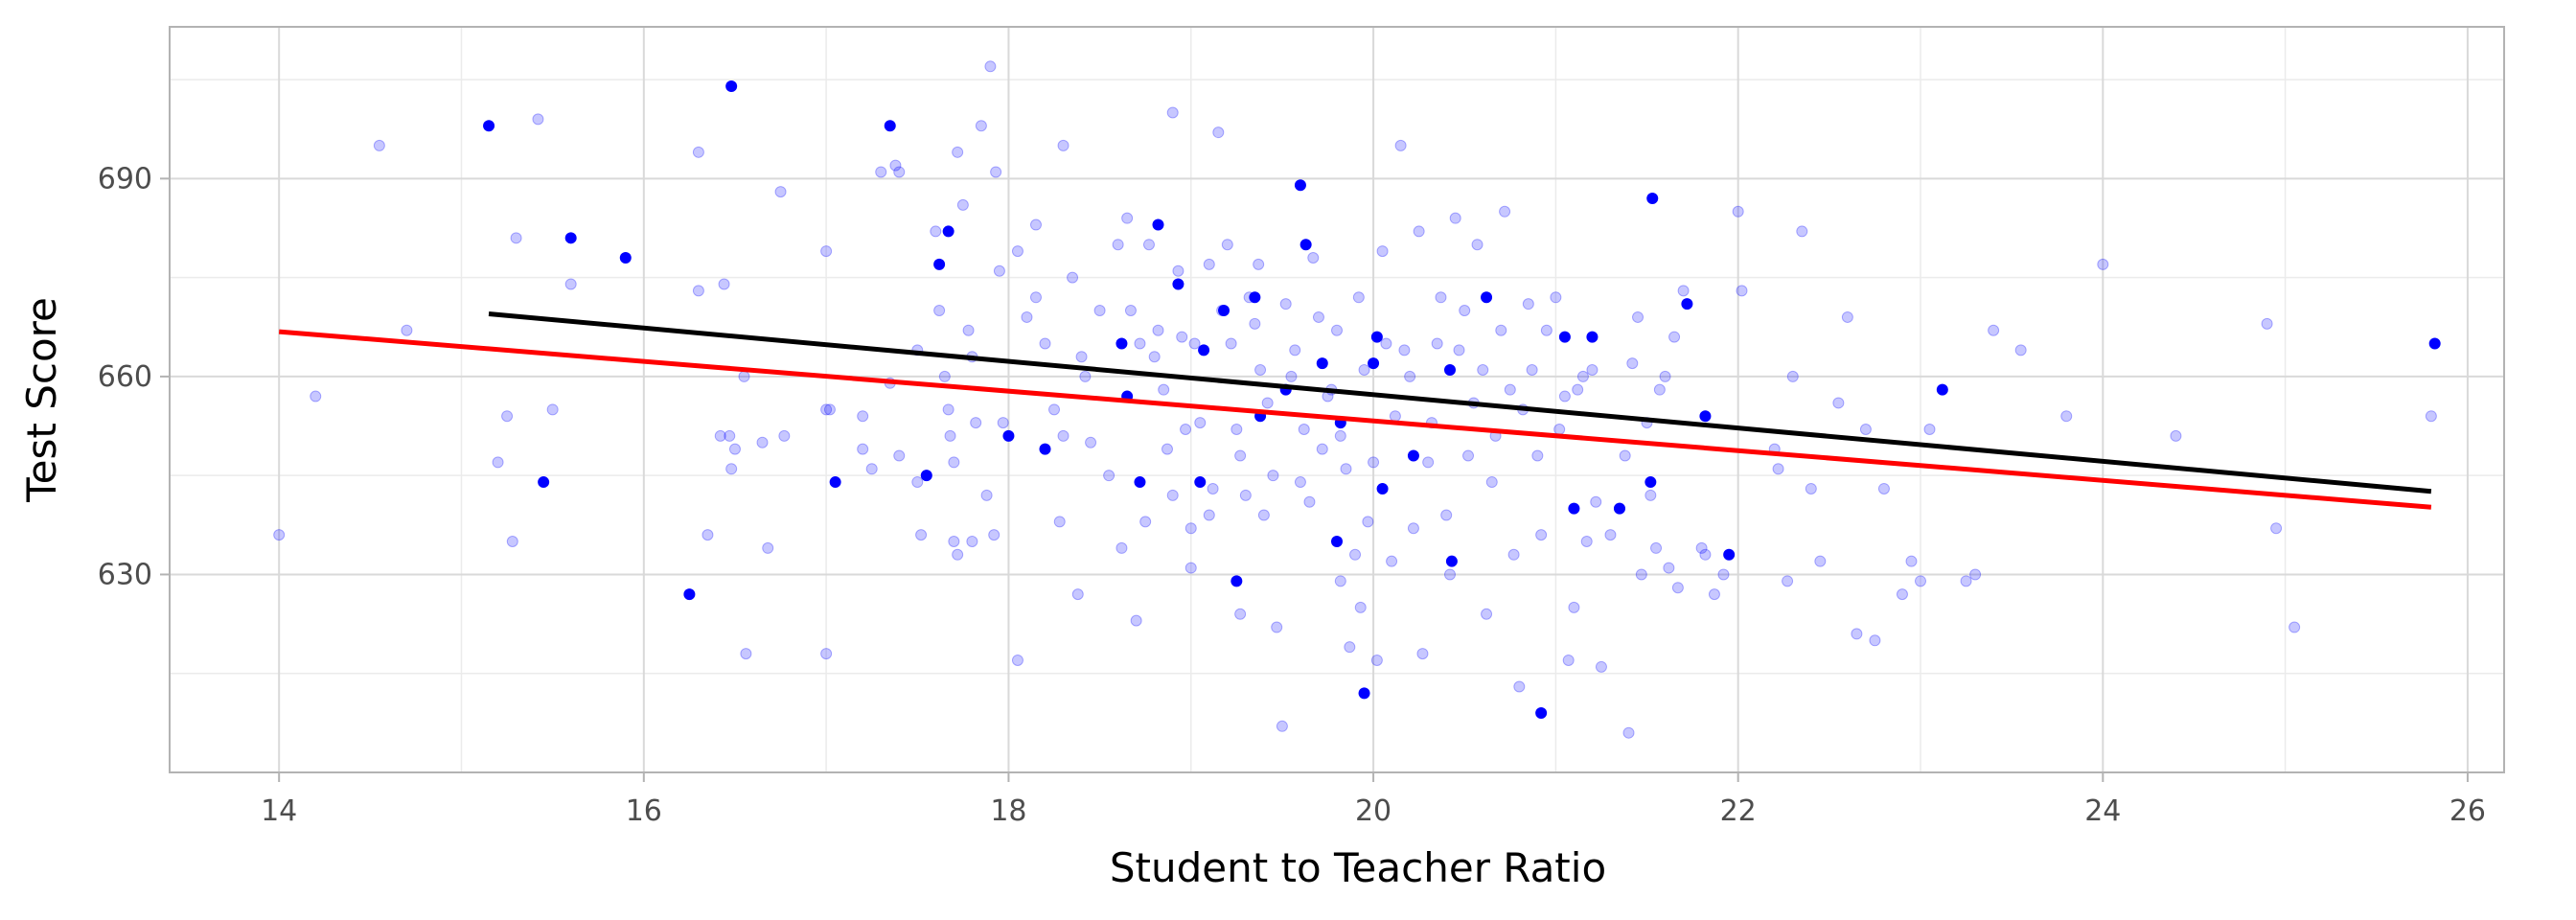 This screenshot has width=2576, height=920. Describe the element at coordinates (41, 400) in the screenshot. I see `y-axis-title: Test Score` at that location.